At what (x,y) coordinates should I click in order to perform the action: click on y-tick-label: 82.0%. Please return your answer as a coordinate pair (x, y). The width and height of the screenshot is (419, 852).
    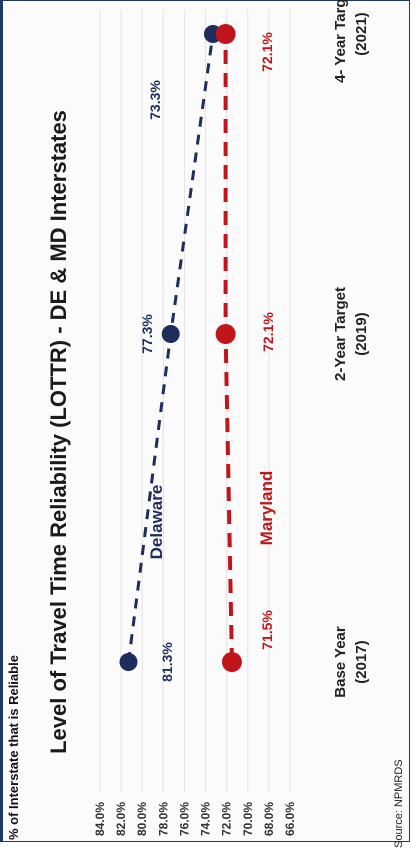
    Looking at the image, I should click on (121, 819).